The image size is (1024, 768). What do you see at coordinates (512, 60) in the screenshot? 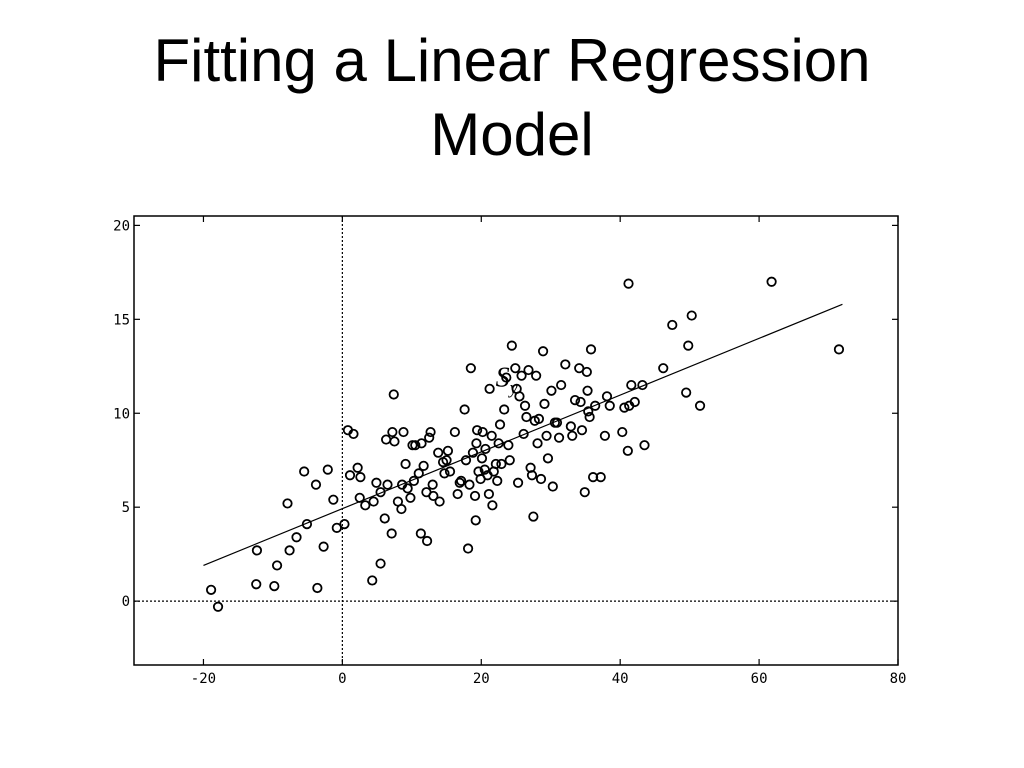
I see `slide-title-line-1: Fitting a Linear Regression` at bounding box center [512, 60].